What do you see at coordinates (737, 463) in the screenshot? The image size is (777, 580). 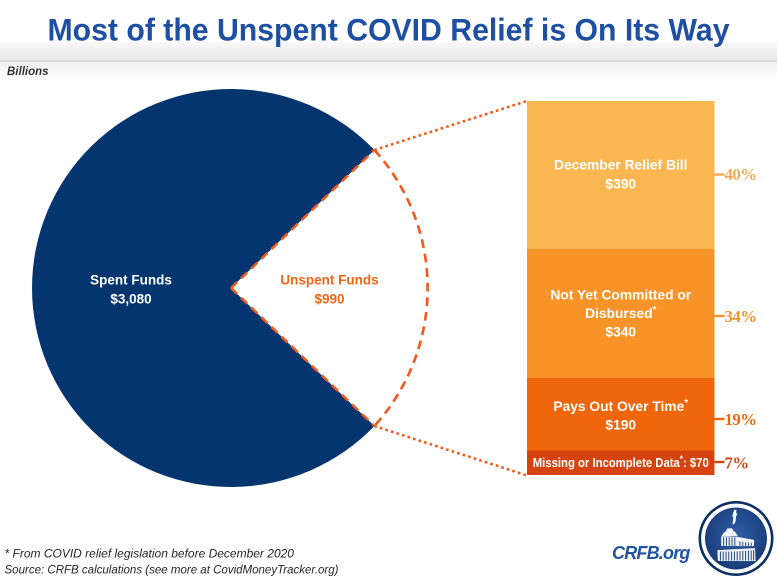 I see `svg-text: 7%` at bounding box center [737, 463].